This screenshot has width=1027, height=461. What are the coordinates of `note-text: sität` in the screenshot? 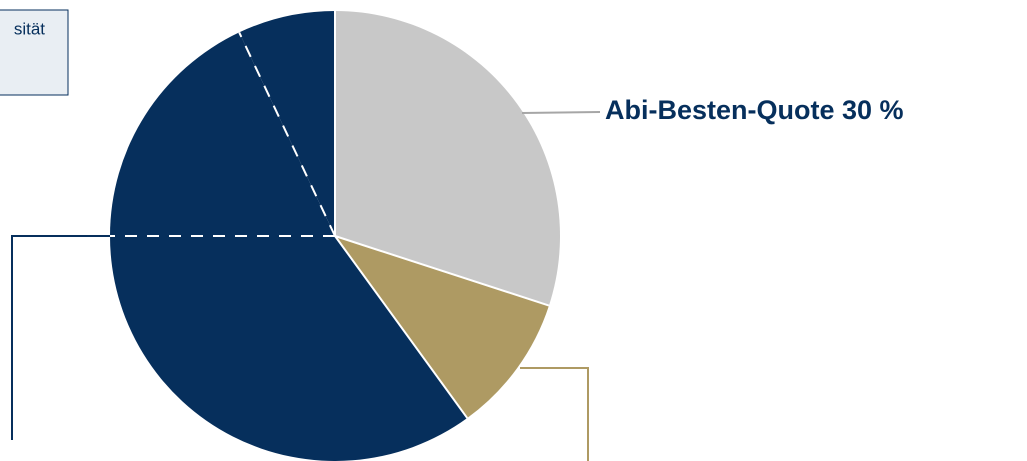 It's located at (29, 28).